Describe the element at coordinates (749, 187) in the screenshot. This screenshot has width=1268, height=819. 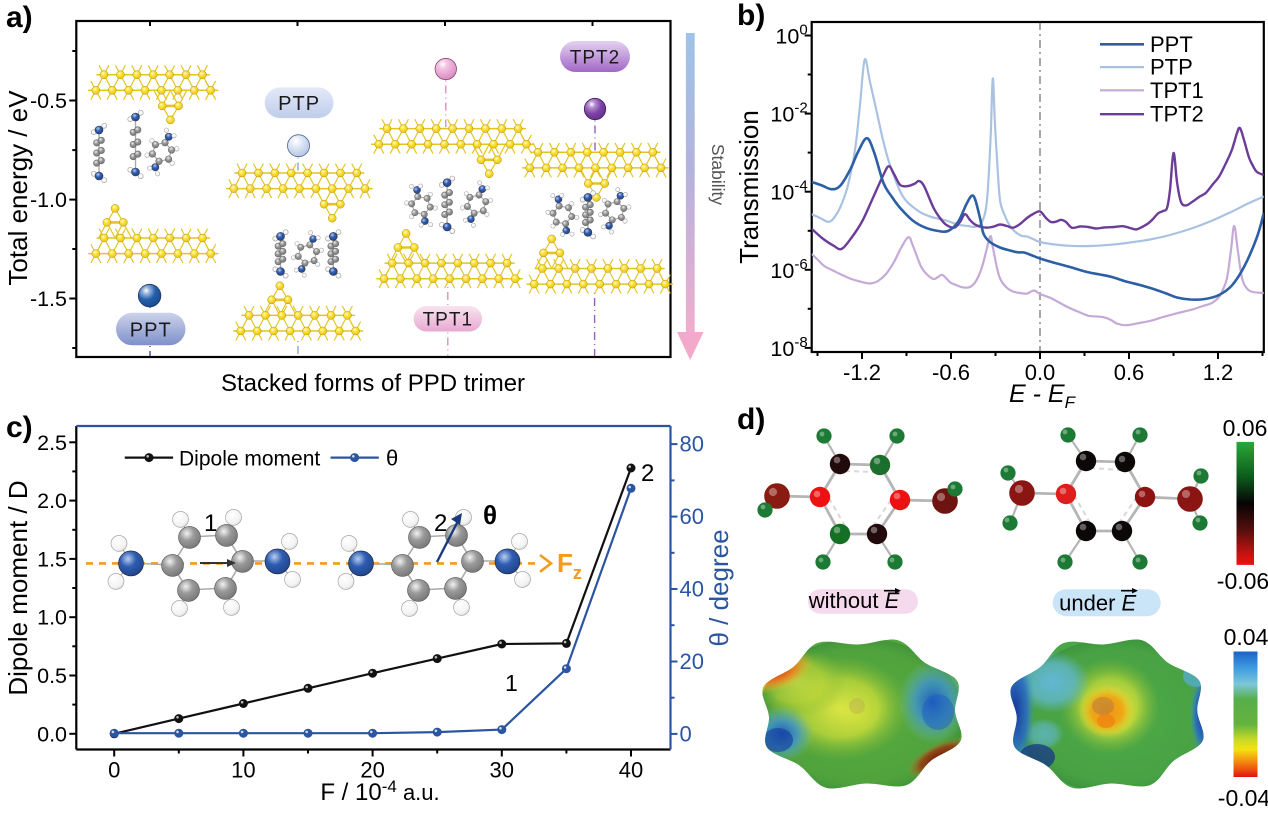
I see `svg-text: Transmission` at that location.